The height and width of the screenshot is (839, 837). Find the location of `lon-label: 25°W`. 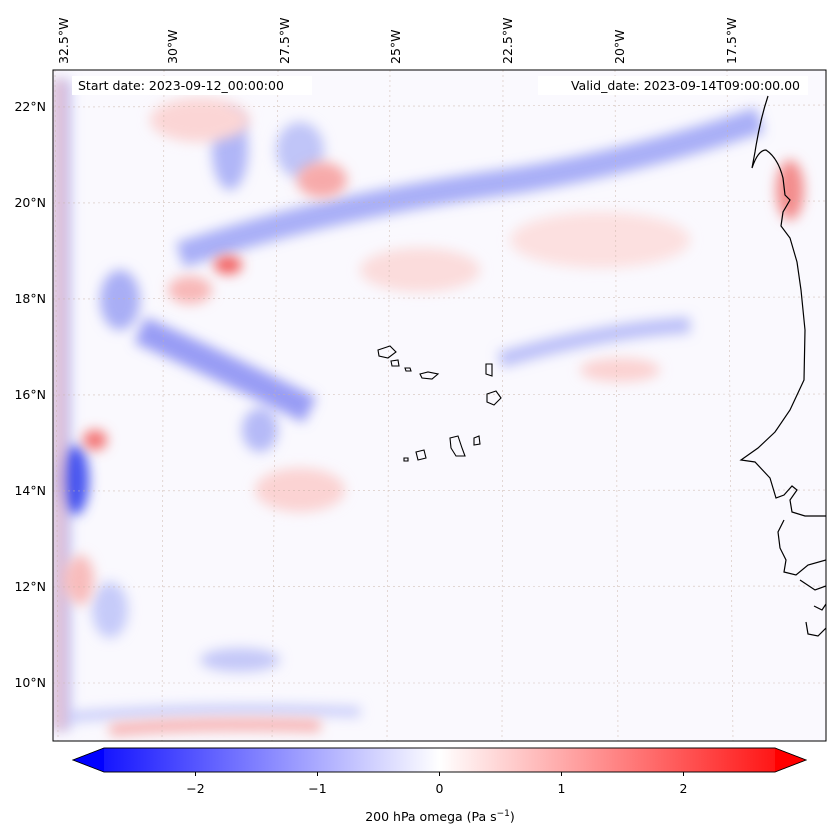

lon-label: 25°W is located at coordinates (395, 46).